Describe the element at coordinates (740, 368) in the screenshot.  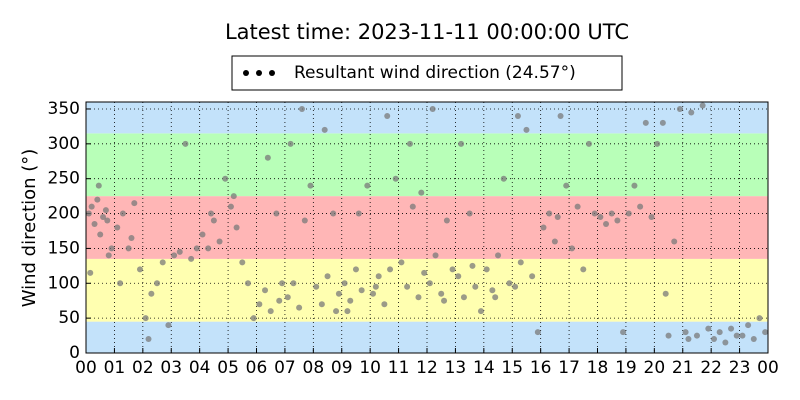
I see `x-tick-label: 23` at that location.